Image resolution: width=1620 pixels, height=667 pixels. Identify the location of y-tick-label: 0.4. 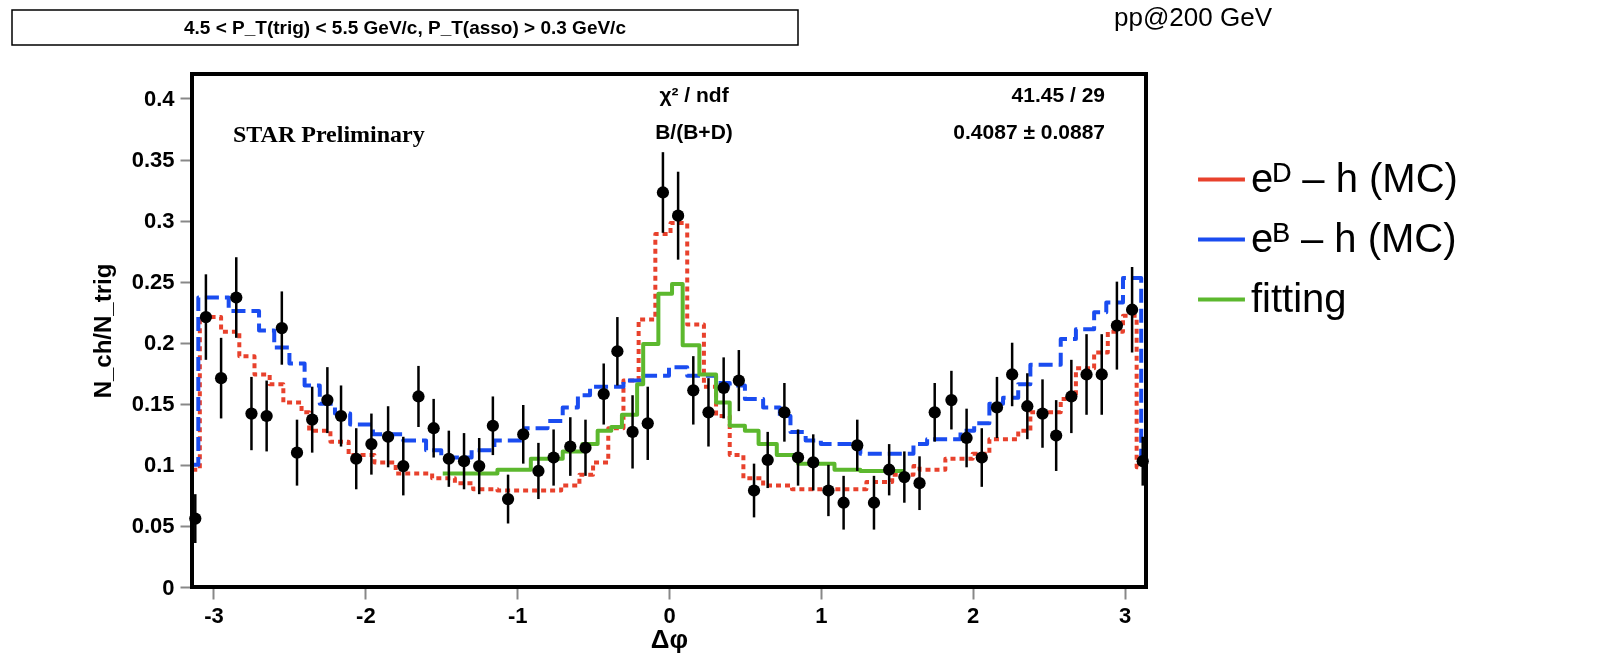
(159, 98).